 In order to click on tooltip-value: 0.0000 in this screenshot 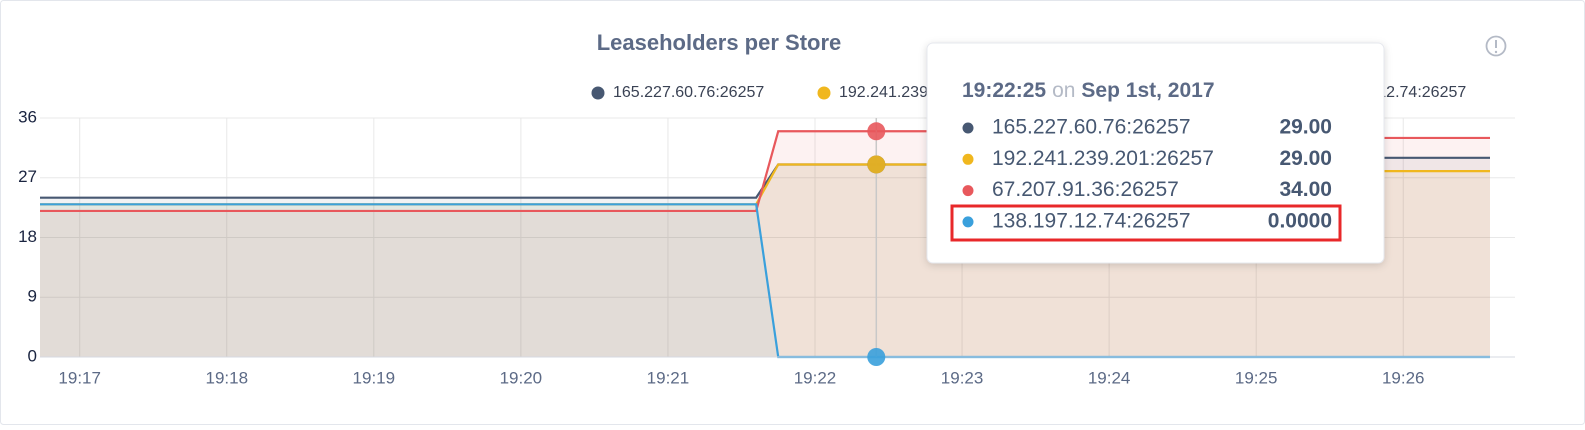, I will do `click(1300, 220)`.